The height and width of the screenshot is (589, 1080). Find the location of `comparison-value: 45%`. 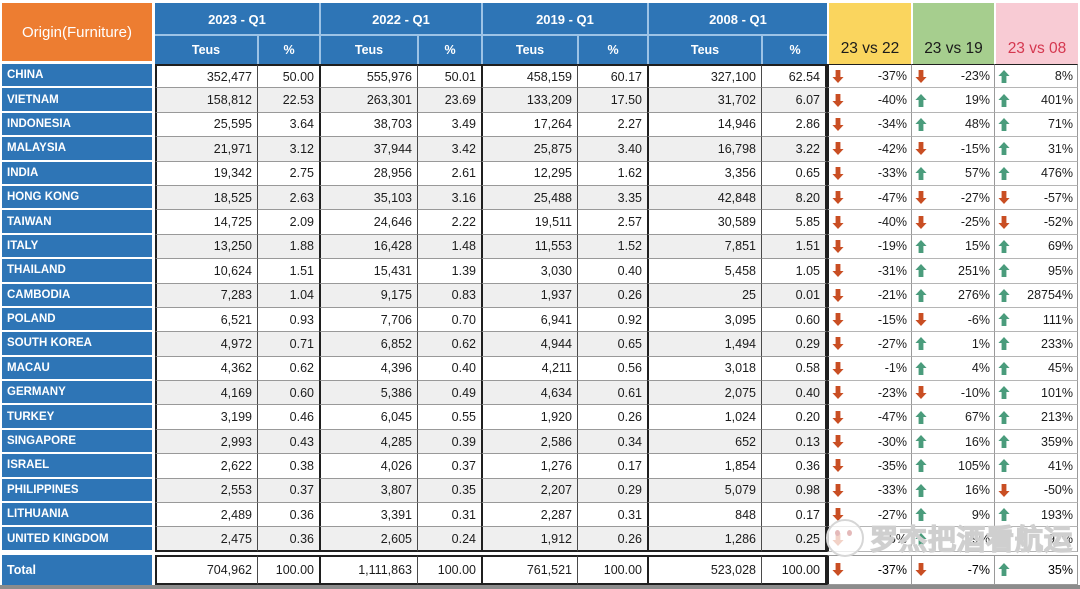

comparison-value: 45% is located at coordinates (1060, 368).